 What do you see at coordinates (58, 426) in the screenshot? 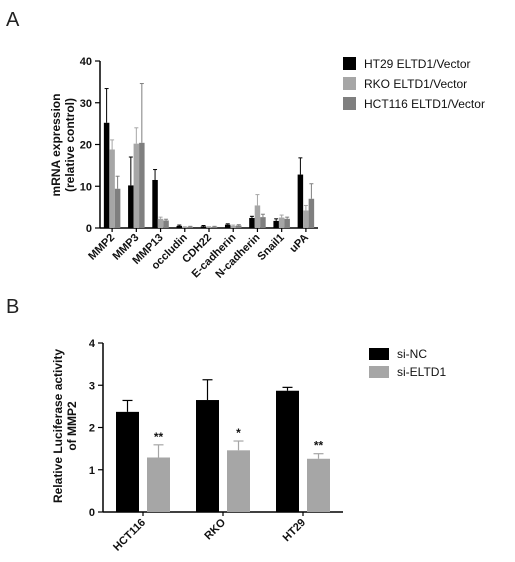
I see `chart-b-ylabel-line1: Relative Luciferase activity` at bounding box center [58, 426].